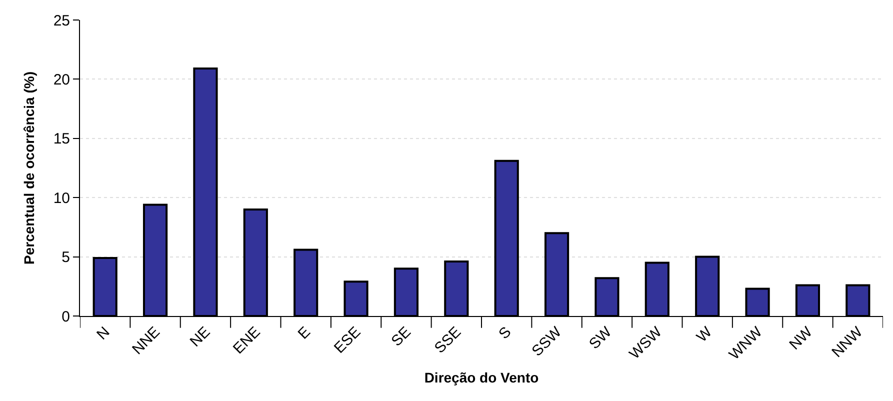 This screenshot has height=401, width=893. Describe the element at coordinates (61, 198) in the screenshot. I see `y-tick-label: 10` at that location.